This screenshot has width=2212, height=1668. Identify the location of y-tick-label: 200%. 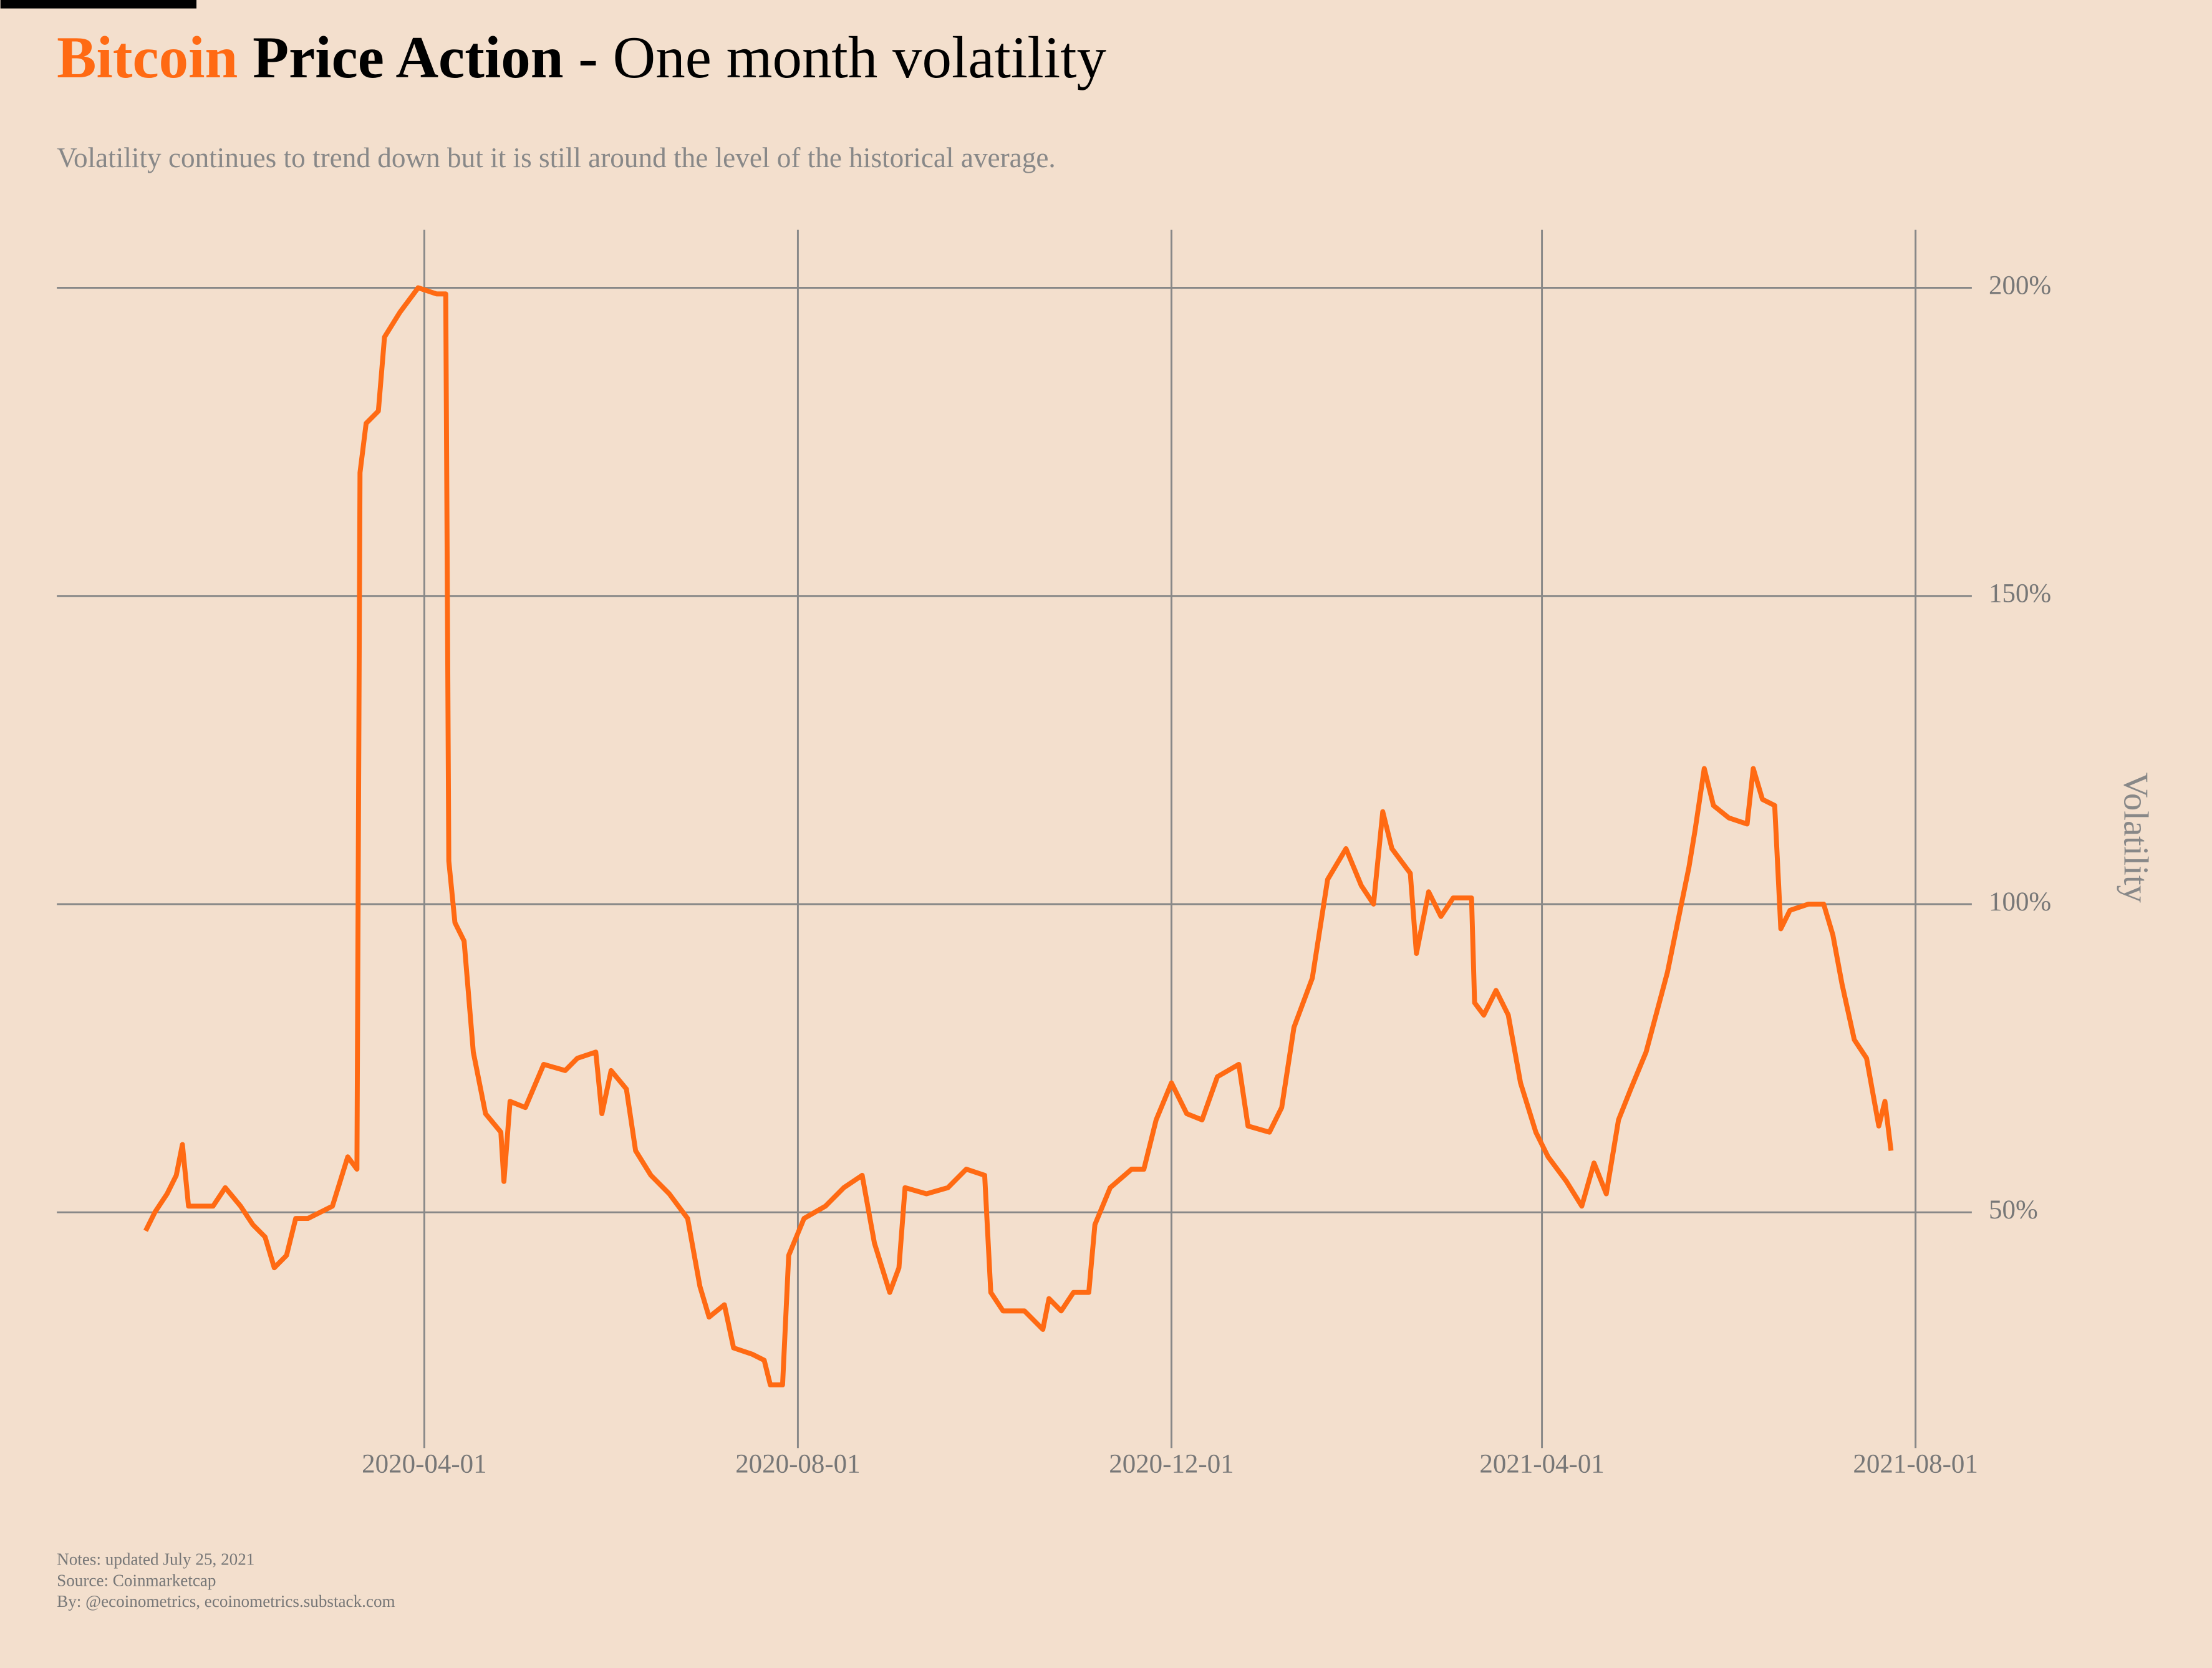
(2020, 285).